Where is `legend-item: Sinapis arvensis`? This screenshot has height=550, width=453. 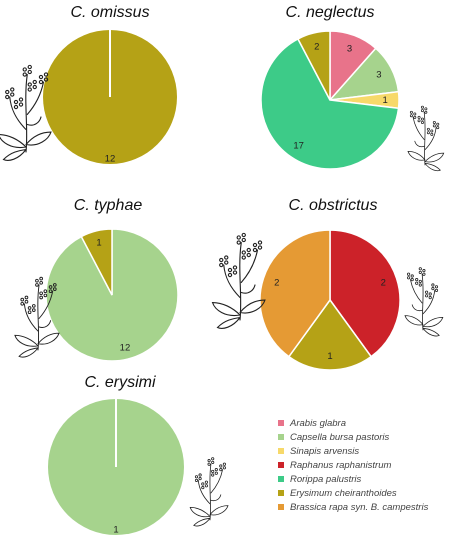 legend-item: Sinapis arvensis is located at coordinates (353, 451).